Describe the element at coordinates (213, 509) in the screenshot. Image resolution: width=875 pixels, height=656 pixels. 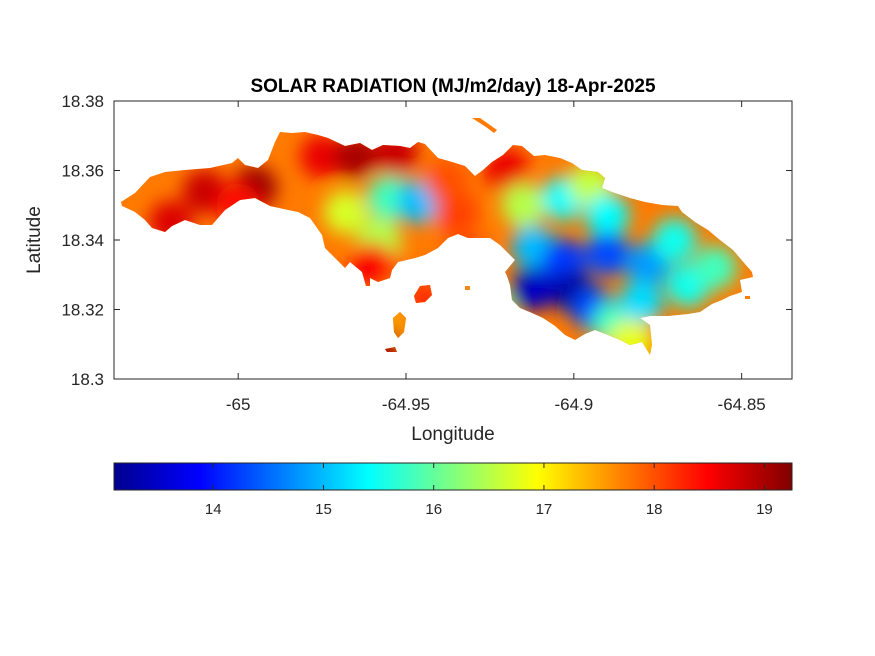
I see `colorbar-tick-label: 14` at that location.